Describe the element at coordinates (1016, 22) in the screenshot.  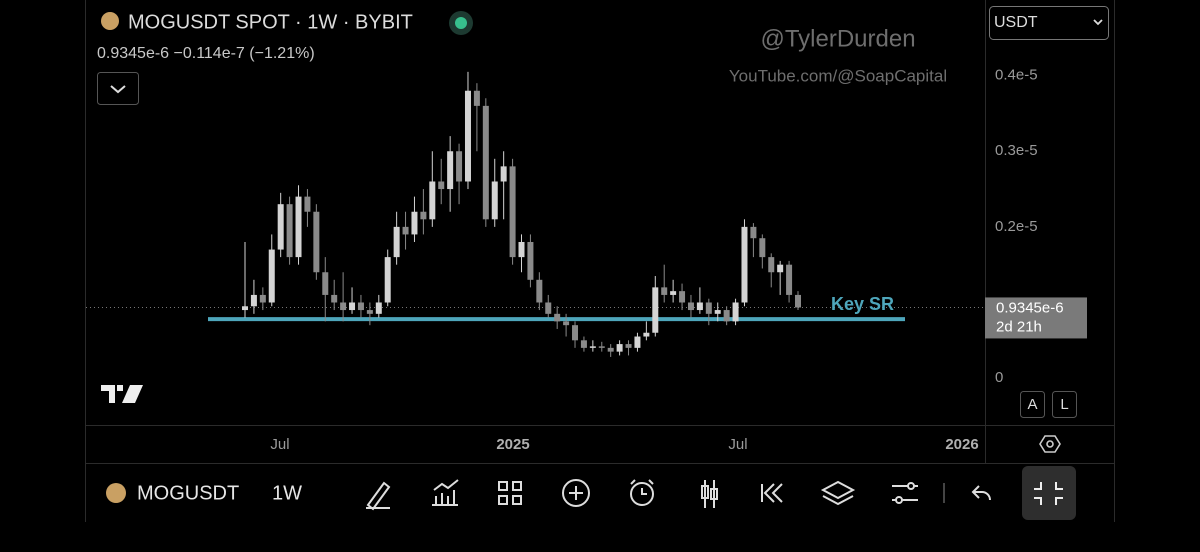
I see `currency-label: USDT` at that location.